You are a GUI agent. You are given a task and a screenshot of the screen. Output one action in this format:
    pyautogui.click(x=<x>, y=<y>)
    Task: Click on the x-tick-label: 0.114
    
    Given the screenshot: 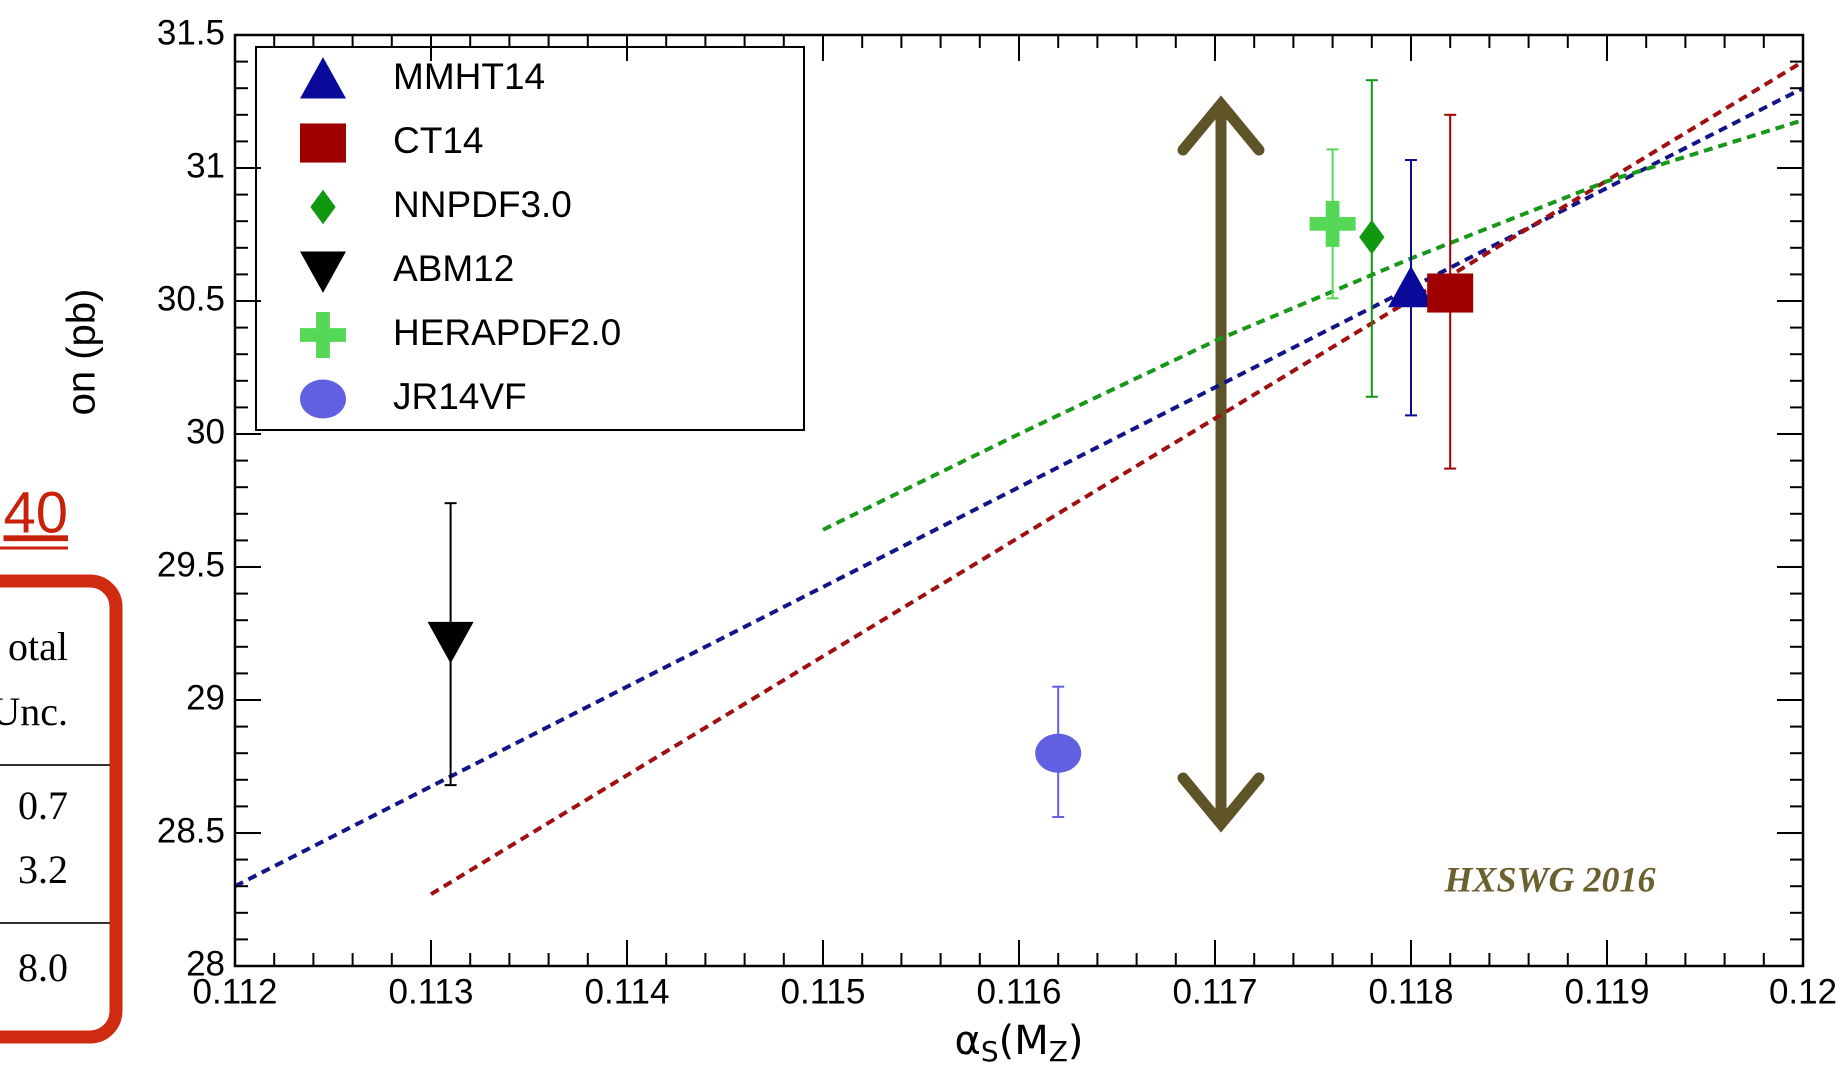 What is the action you would take?
    pyautogui.click(x=627, y=991)
    